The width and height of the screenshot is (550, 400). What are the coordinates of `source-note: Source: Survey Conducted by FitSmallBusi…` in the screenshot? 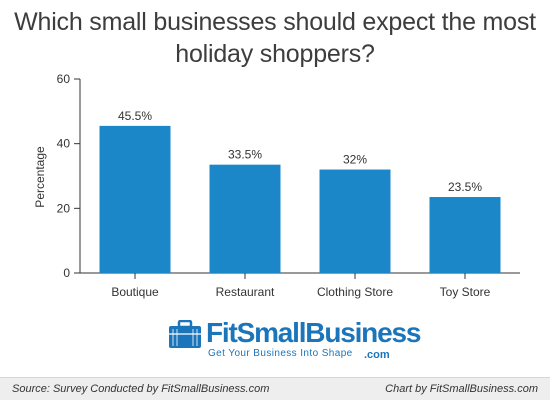 It's located at (141, 389).